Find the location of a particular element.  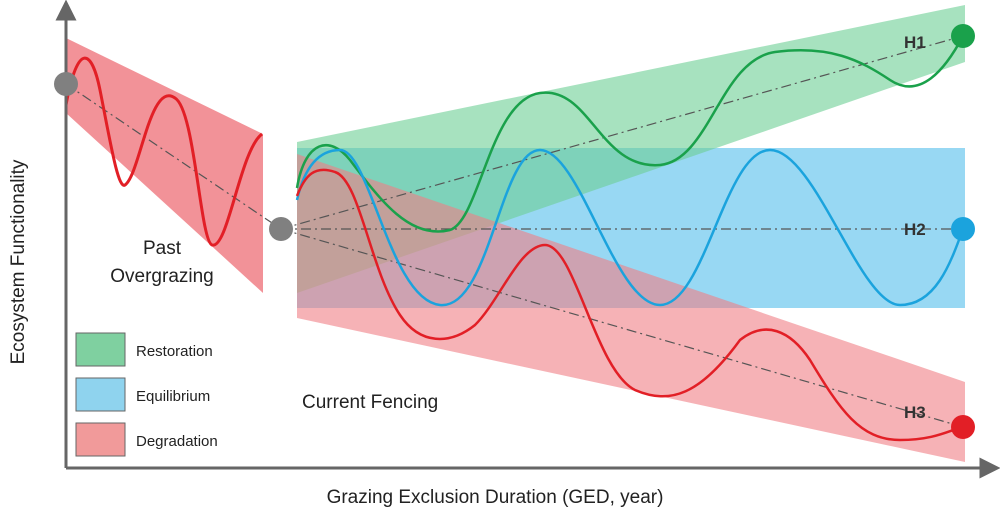

legend-swatch-restoration is located at coordinates (100, 349).